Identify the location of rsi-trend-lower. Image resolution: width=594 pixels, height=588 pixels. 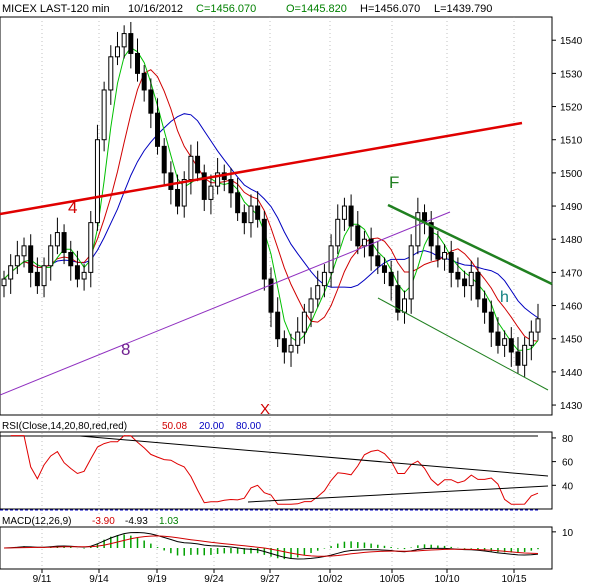
(398, 494).